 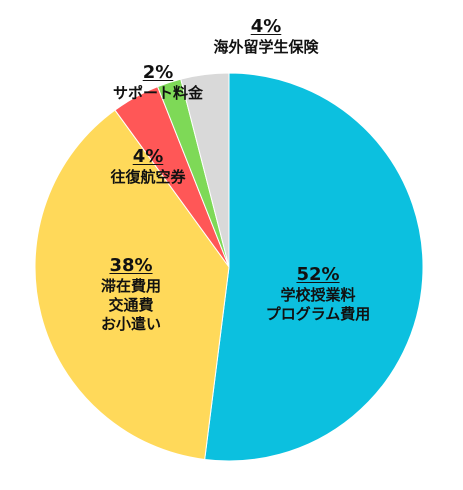 I want to click on slice-label-living: 38% 滞在費用 交通費 お小遣い, so click(x=131, y=294).